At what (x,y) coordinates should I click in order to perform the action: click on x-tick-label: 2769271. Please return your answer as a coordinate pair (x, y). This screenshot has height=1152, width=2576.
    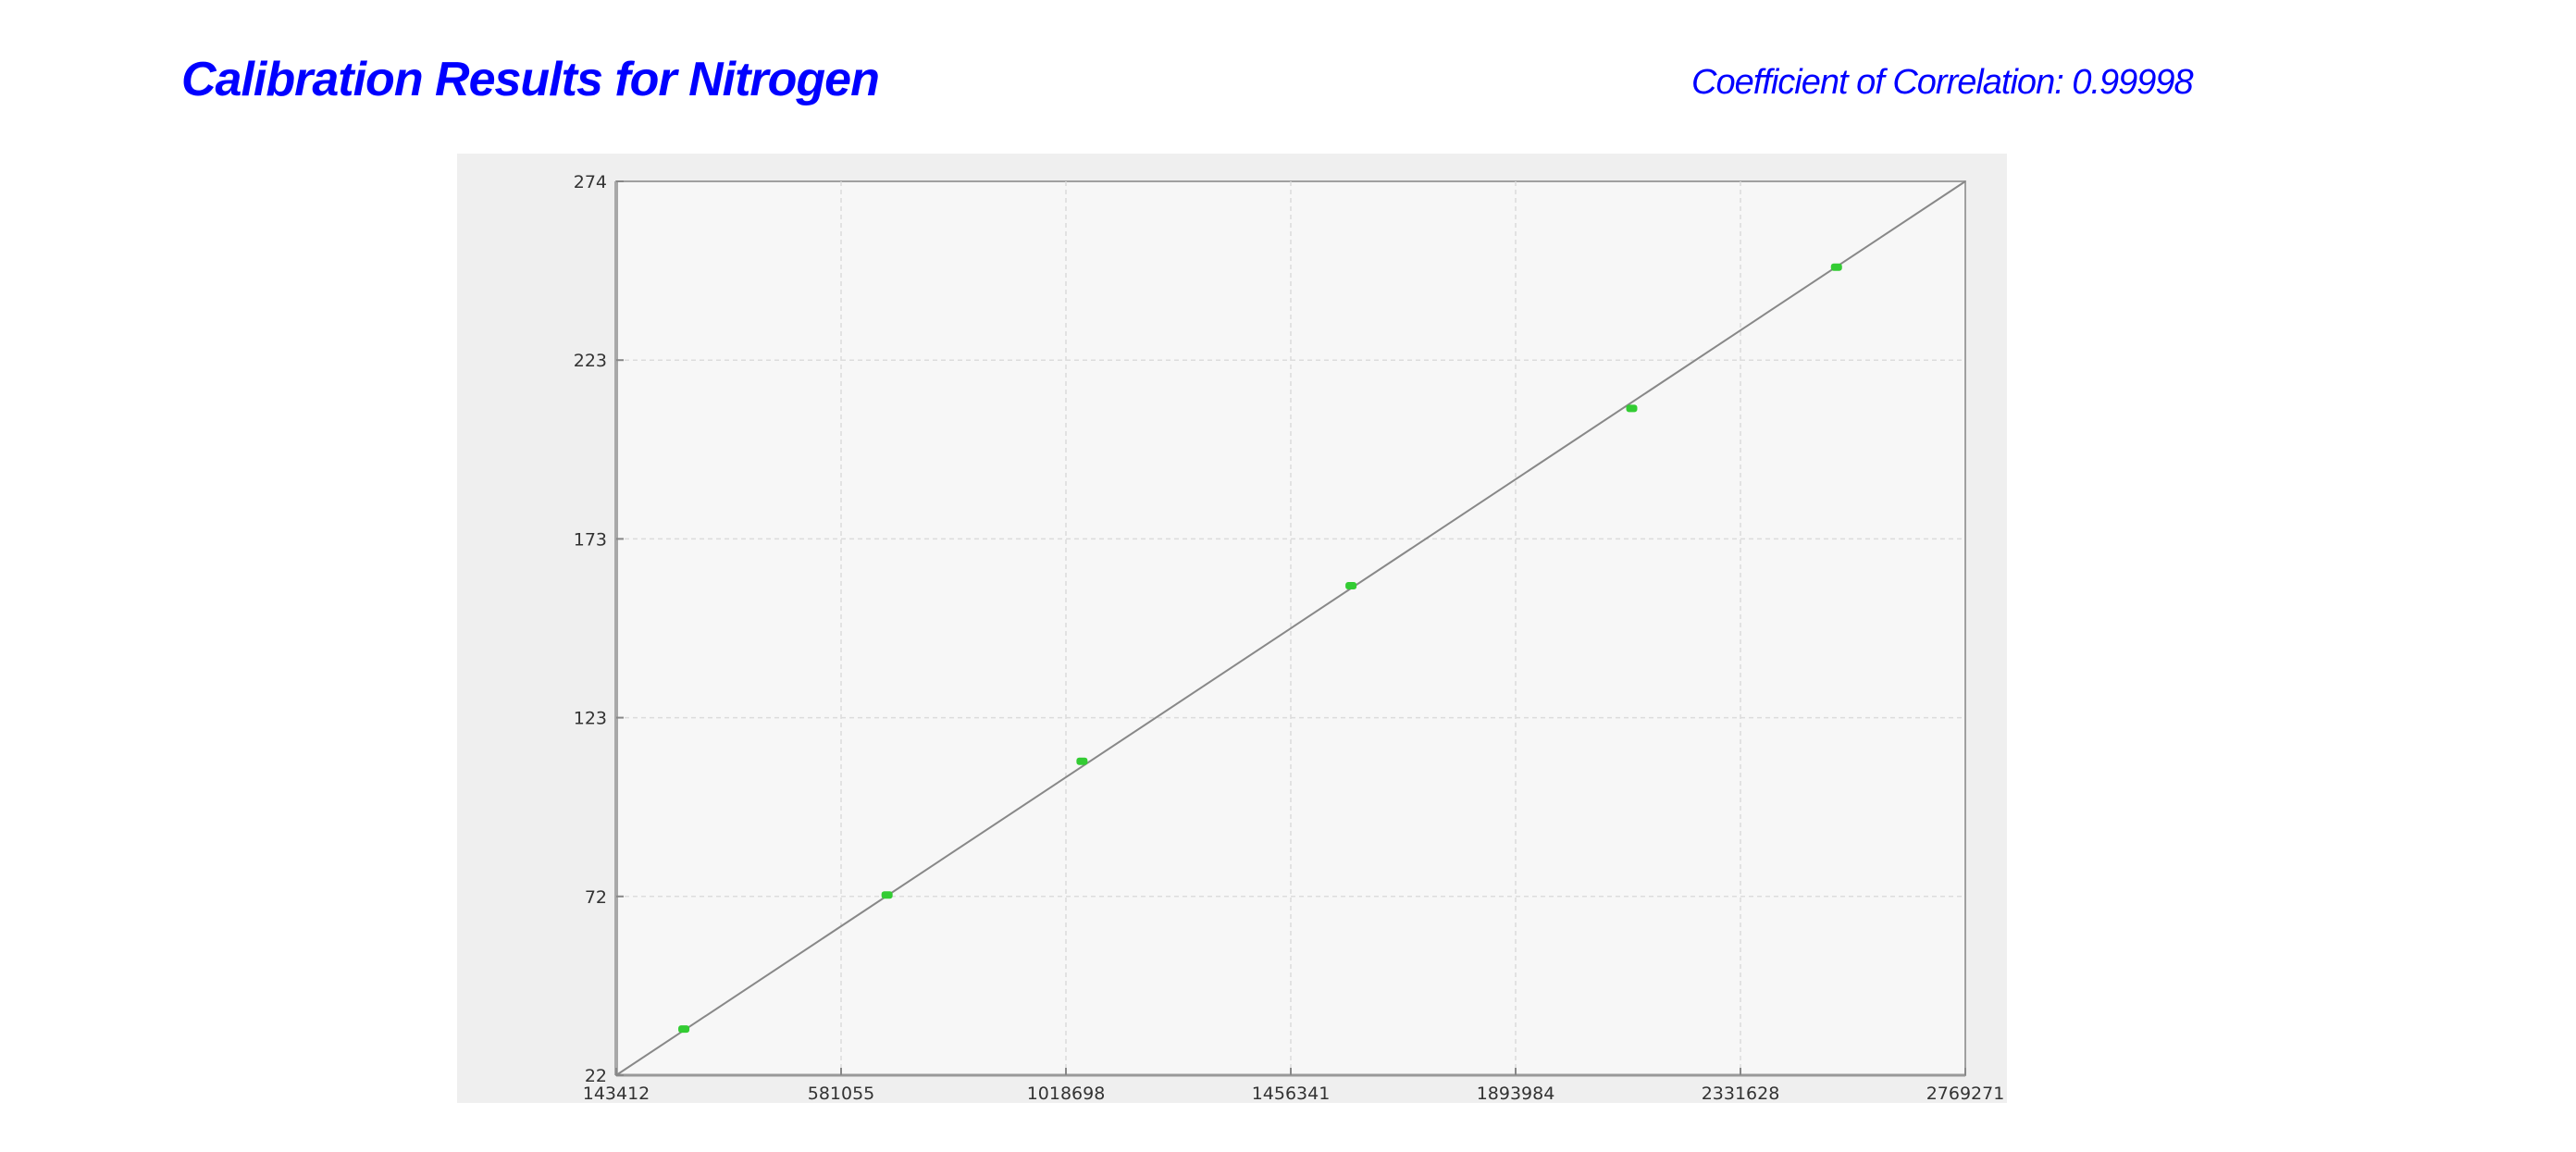
    Looking at the image, I should click on (1966, 1094).